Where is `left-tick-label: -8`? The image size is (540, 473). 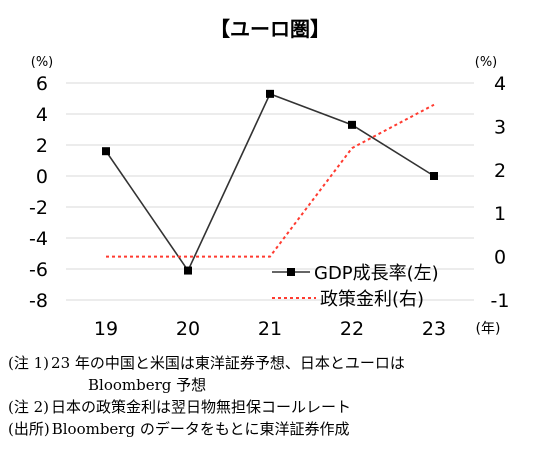 left-tick-label: -8 is located at coordinates (38, 301).